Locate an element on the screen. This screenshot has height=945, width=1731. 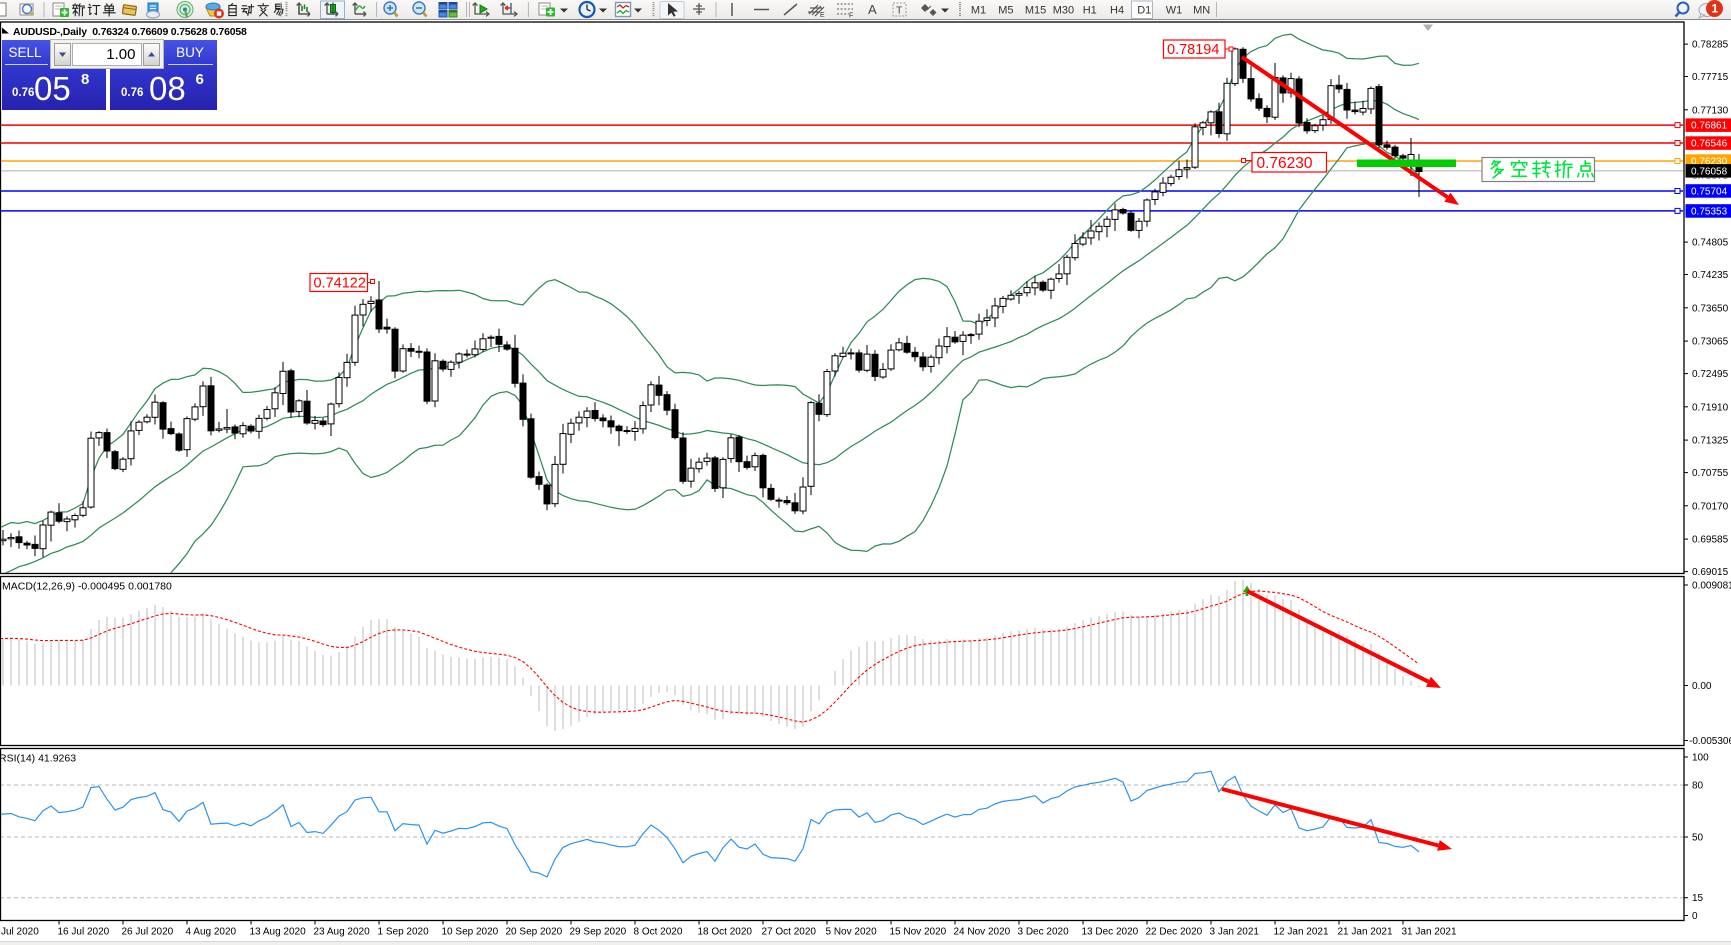
svg-text: 0.76861 is located at coordinates (1709, 126).